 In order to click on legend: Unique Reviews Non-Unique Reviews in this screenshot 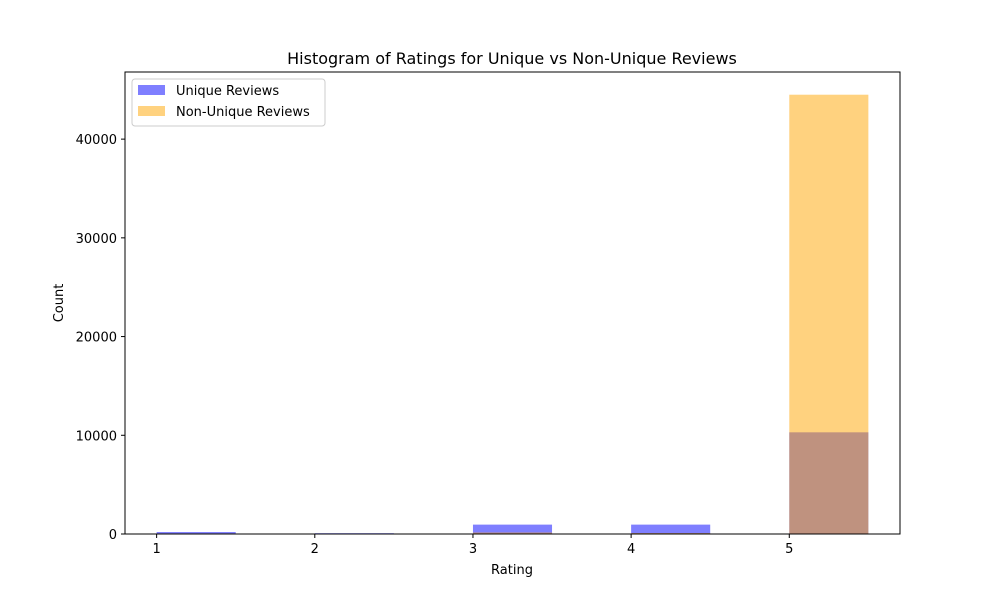, I will do `click(228, 102)`.